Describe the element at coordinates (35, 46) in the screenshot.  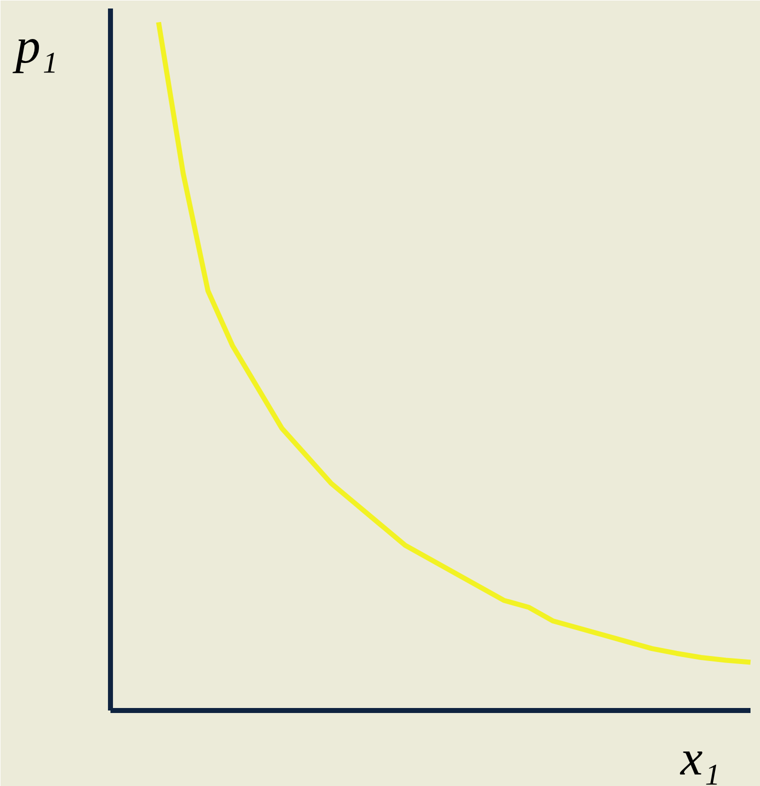
I see `y-axis-title: p₁` at that location.